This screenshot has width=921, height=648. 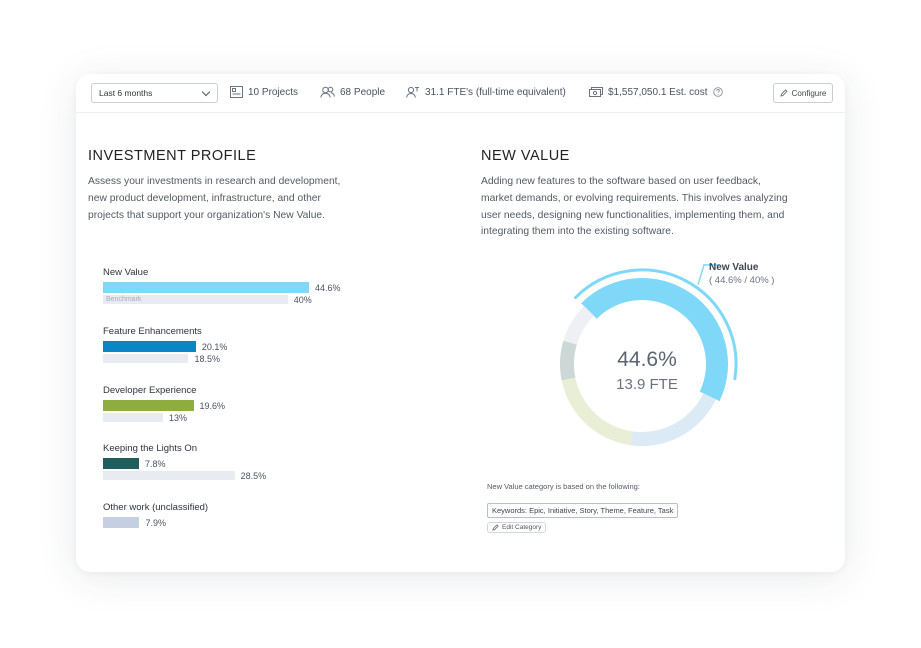 What do you see at coordinates (195, 299) in the screenshot?
I see `benchmark-bar: Benchmark` at bounding box center [195, 299].